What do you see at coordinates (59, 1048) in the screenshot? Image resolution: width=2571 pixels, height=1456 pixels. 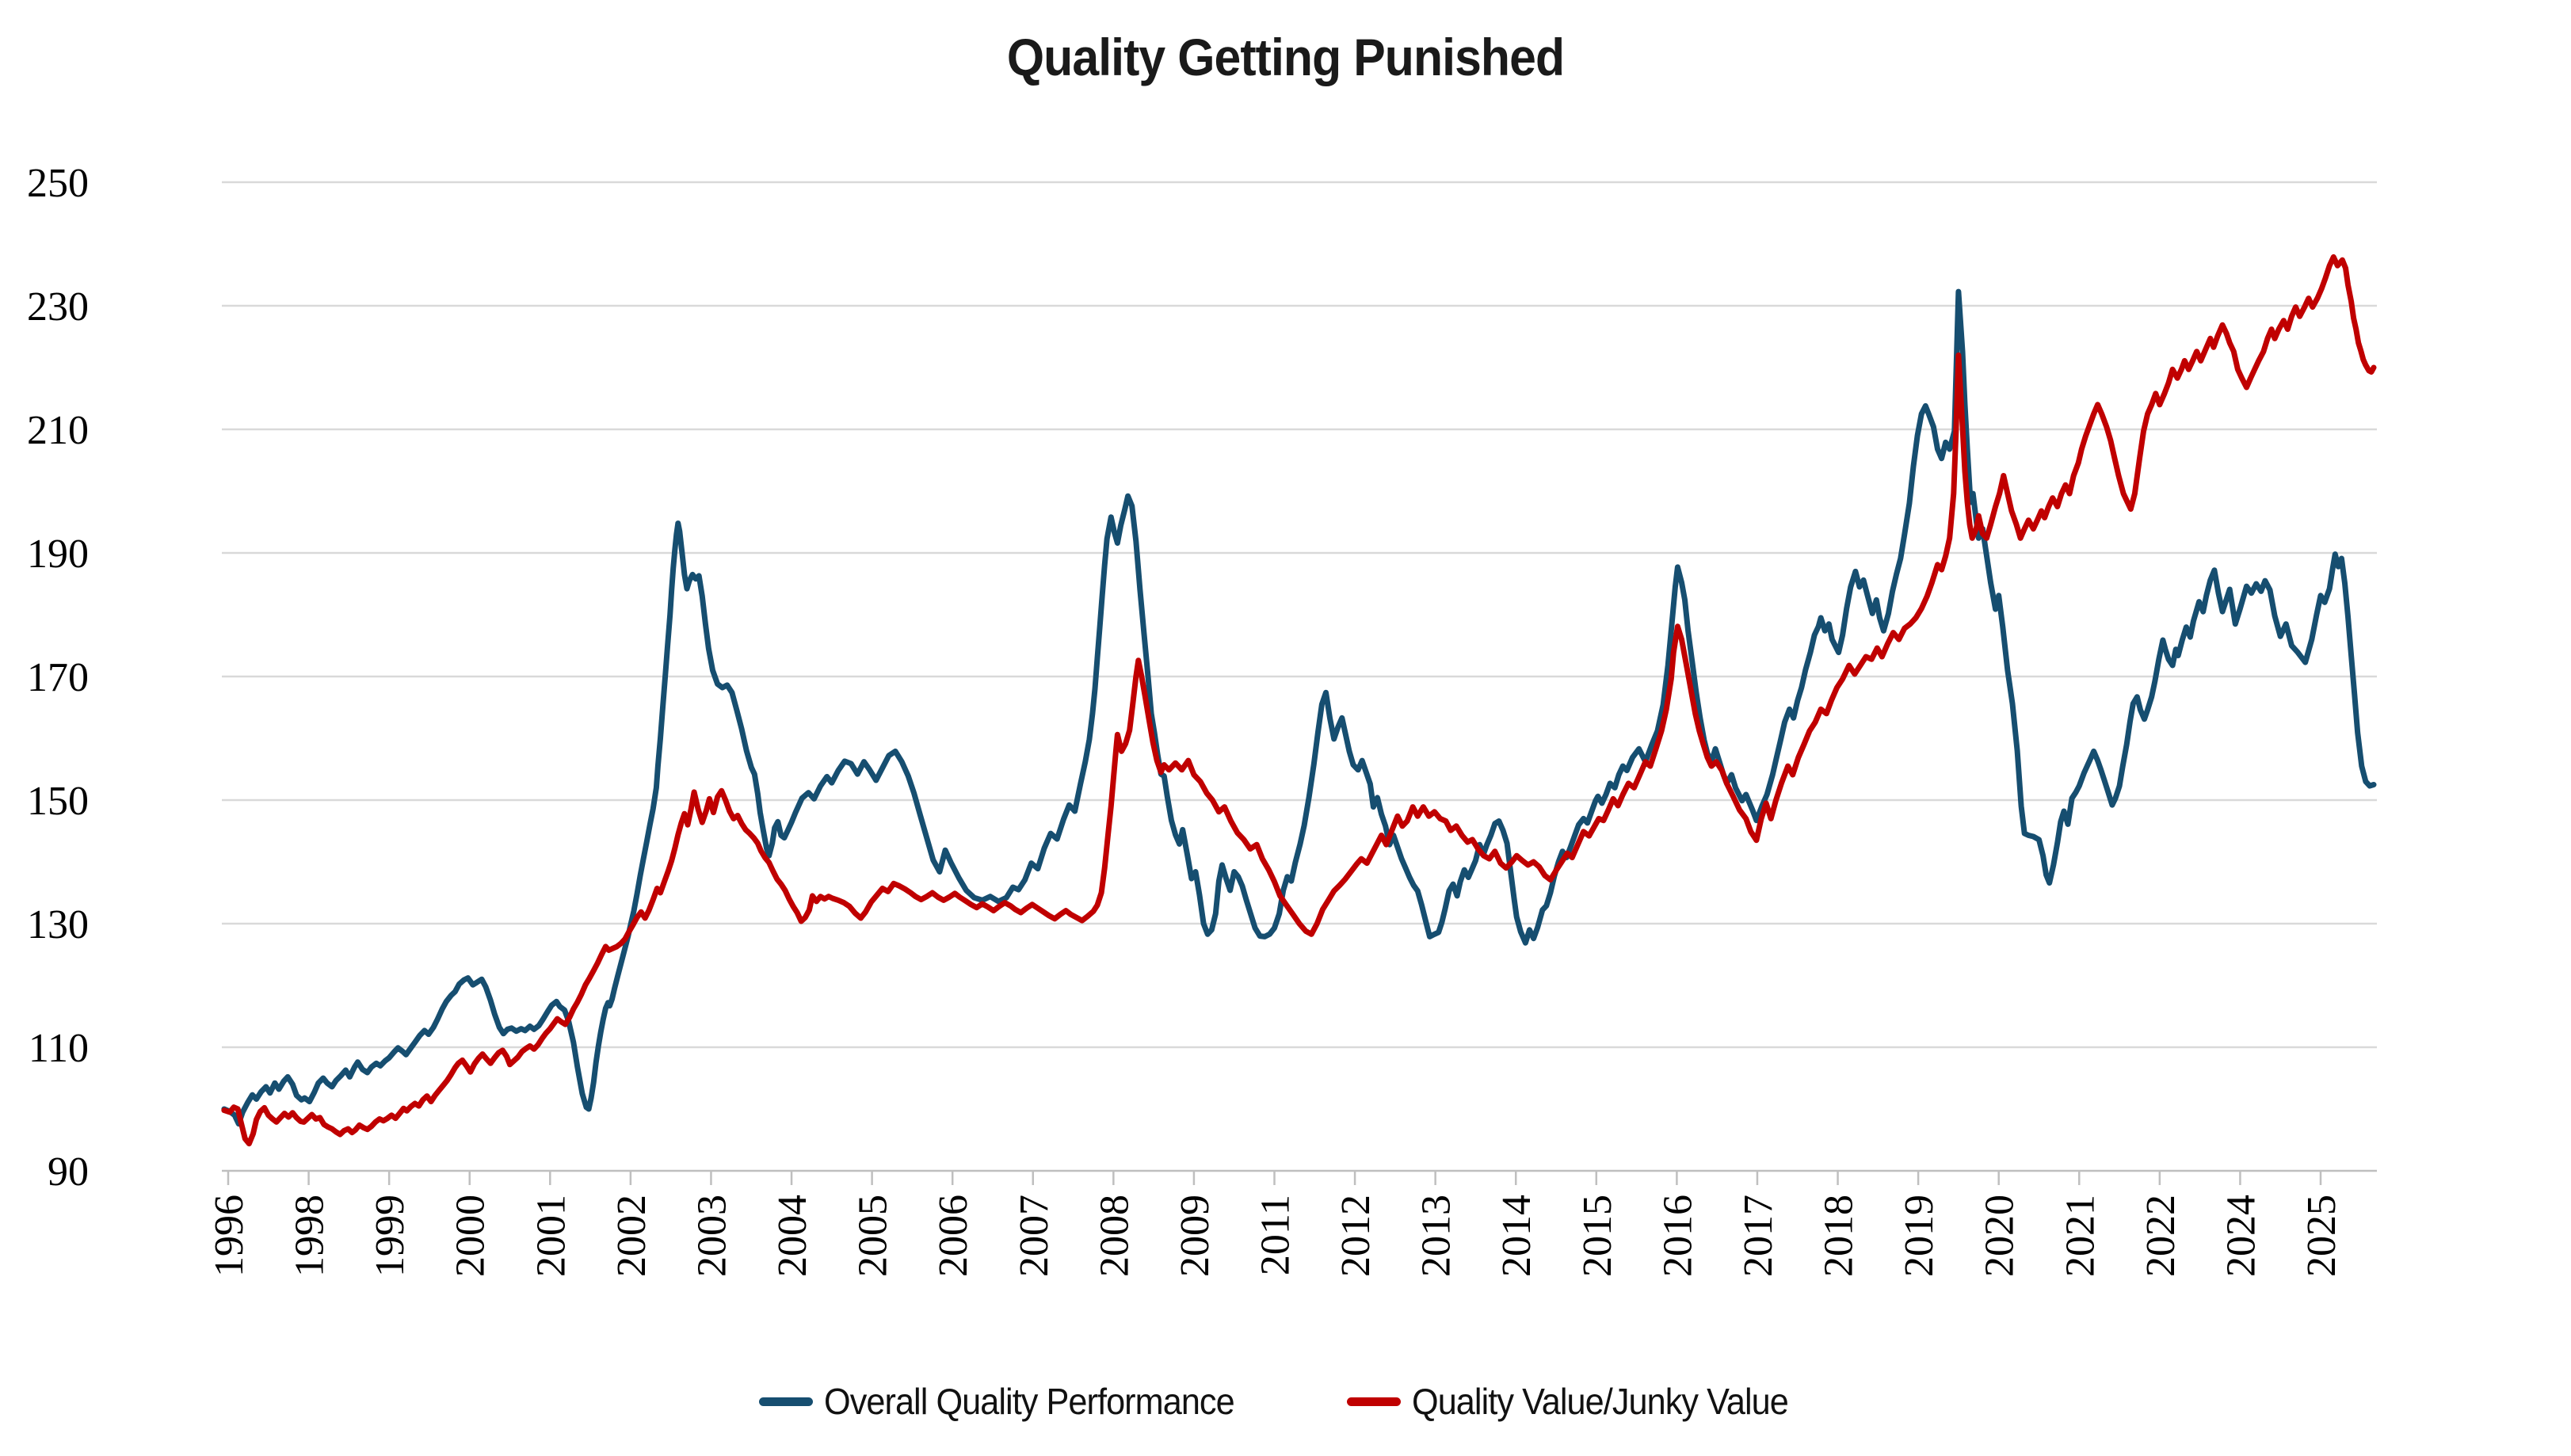 I see `y-tick-label: 110` at bounding box center [59, 1048].